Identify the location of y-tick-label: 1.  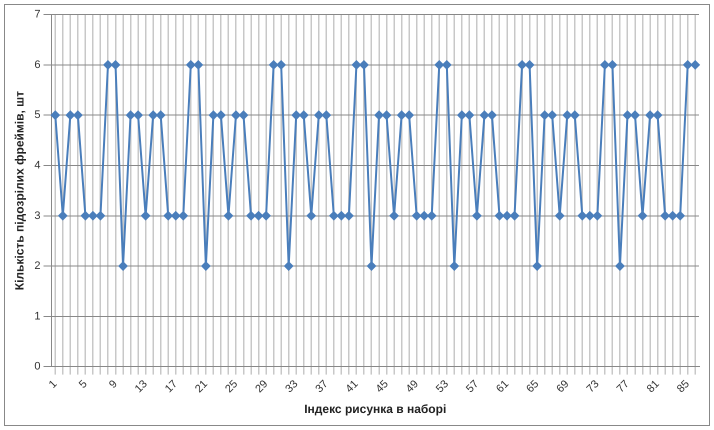
(37, 316).